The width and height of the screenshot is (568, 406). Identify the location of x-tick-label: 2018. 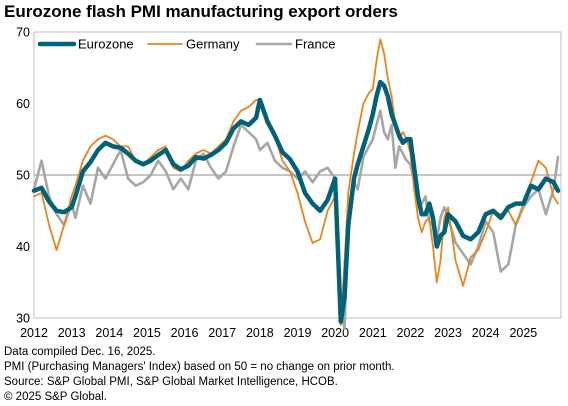
(260, 333).